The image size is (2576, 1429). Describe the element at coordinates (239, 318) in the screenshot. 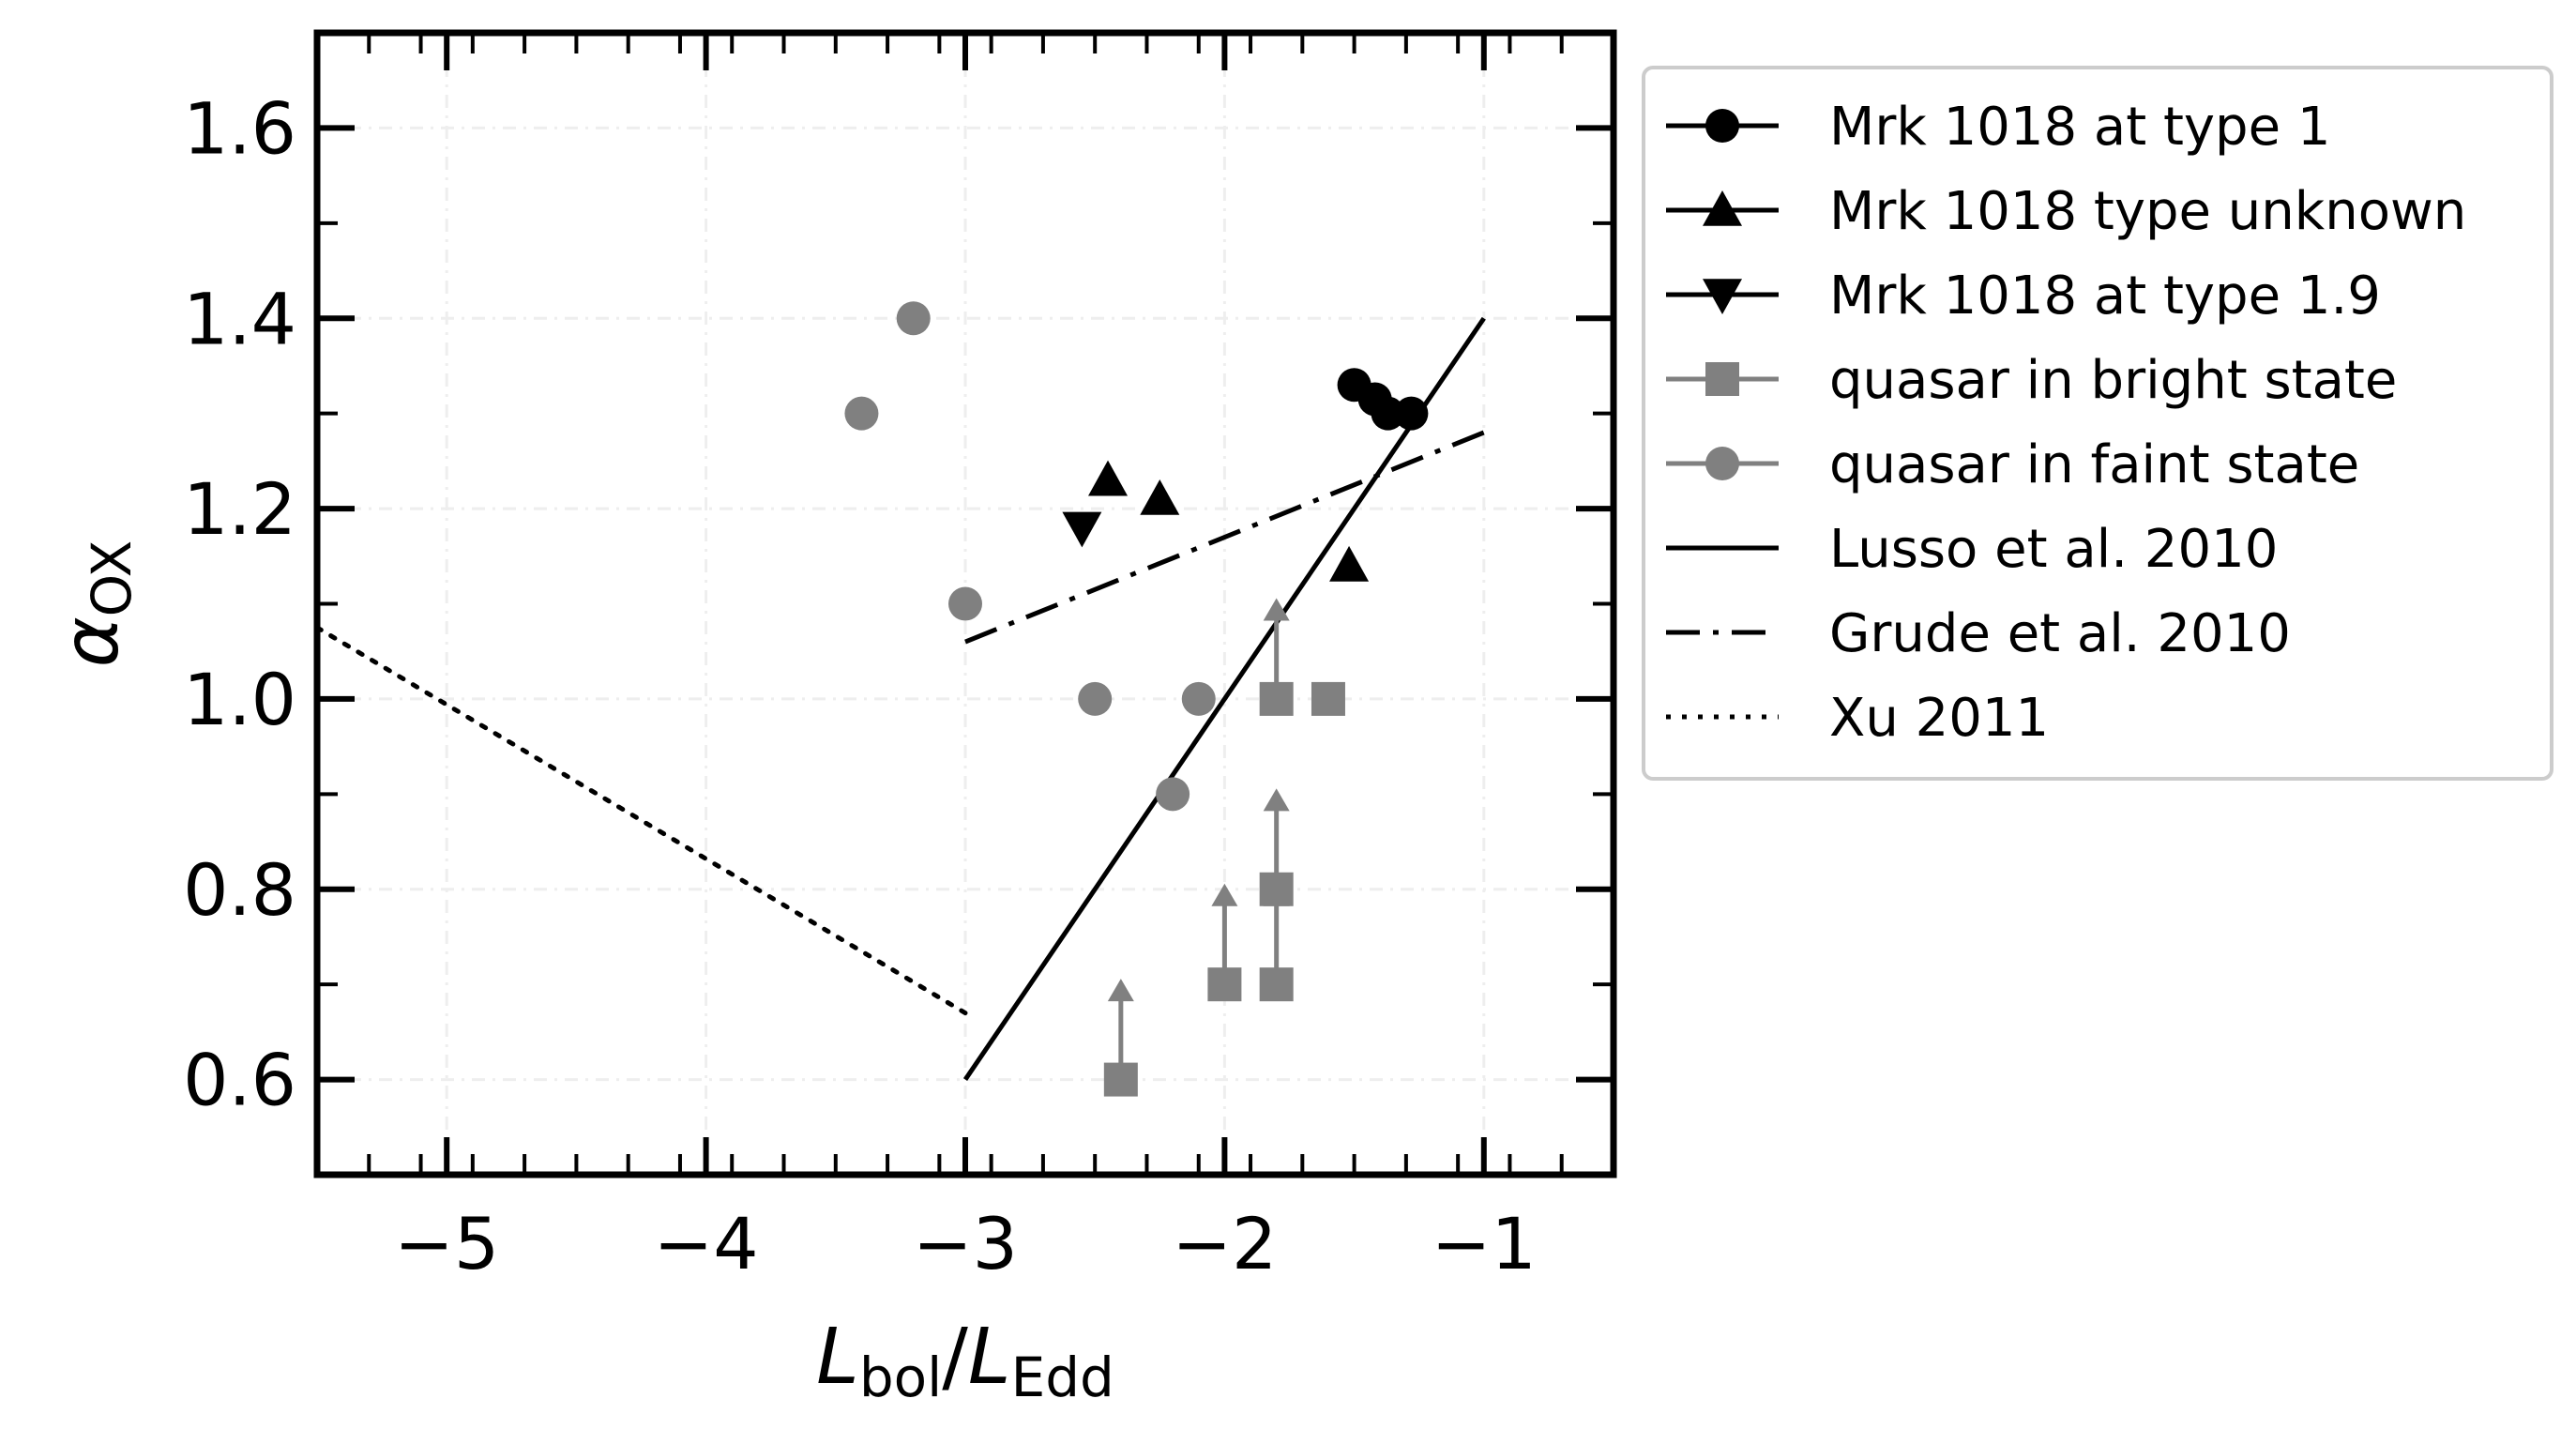

I see `y-tick-label: 1.4` at that location.